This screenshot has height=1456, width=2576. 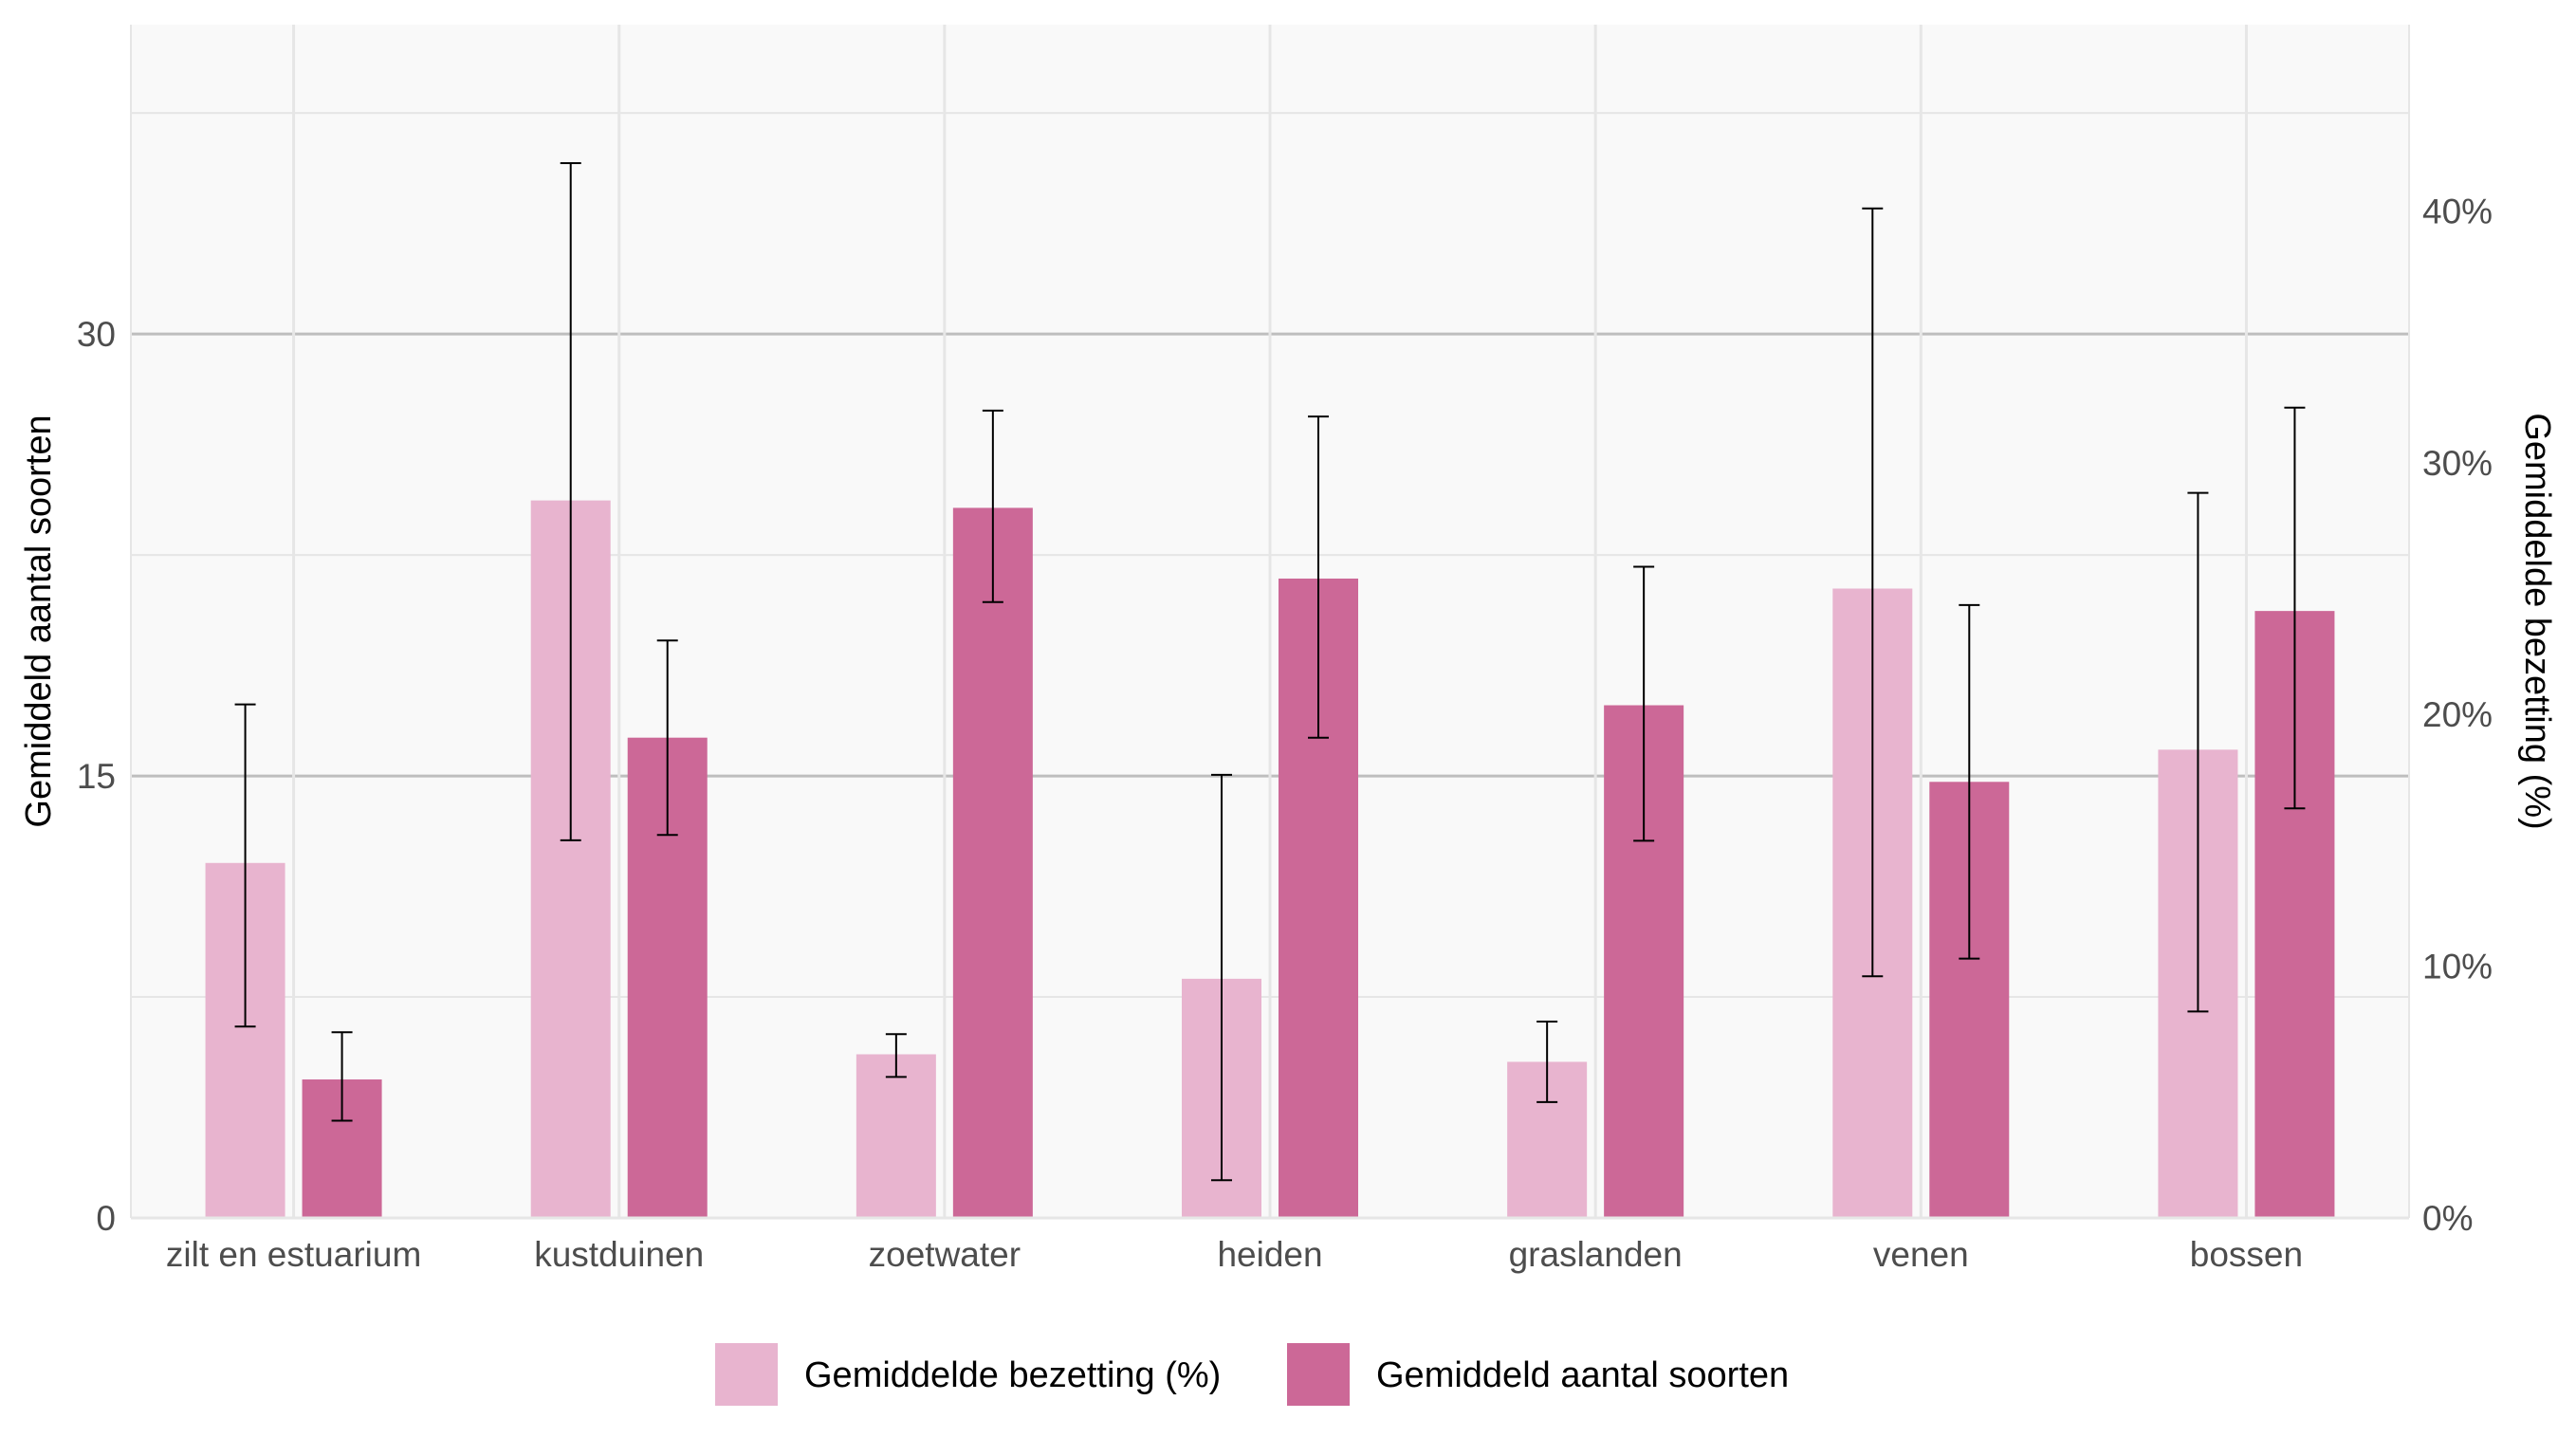 I want to click on y-right-tick-label: 40%, so click(x=2457, y=211).